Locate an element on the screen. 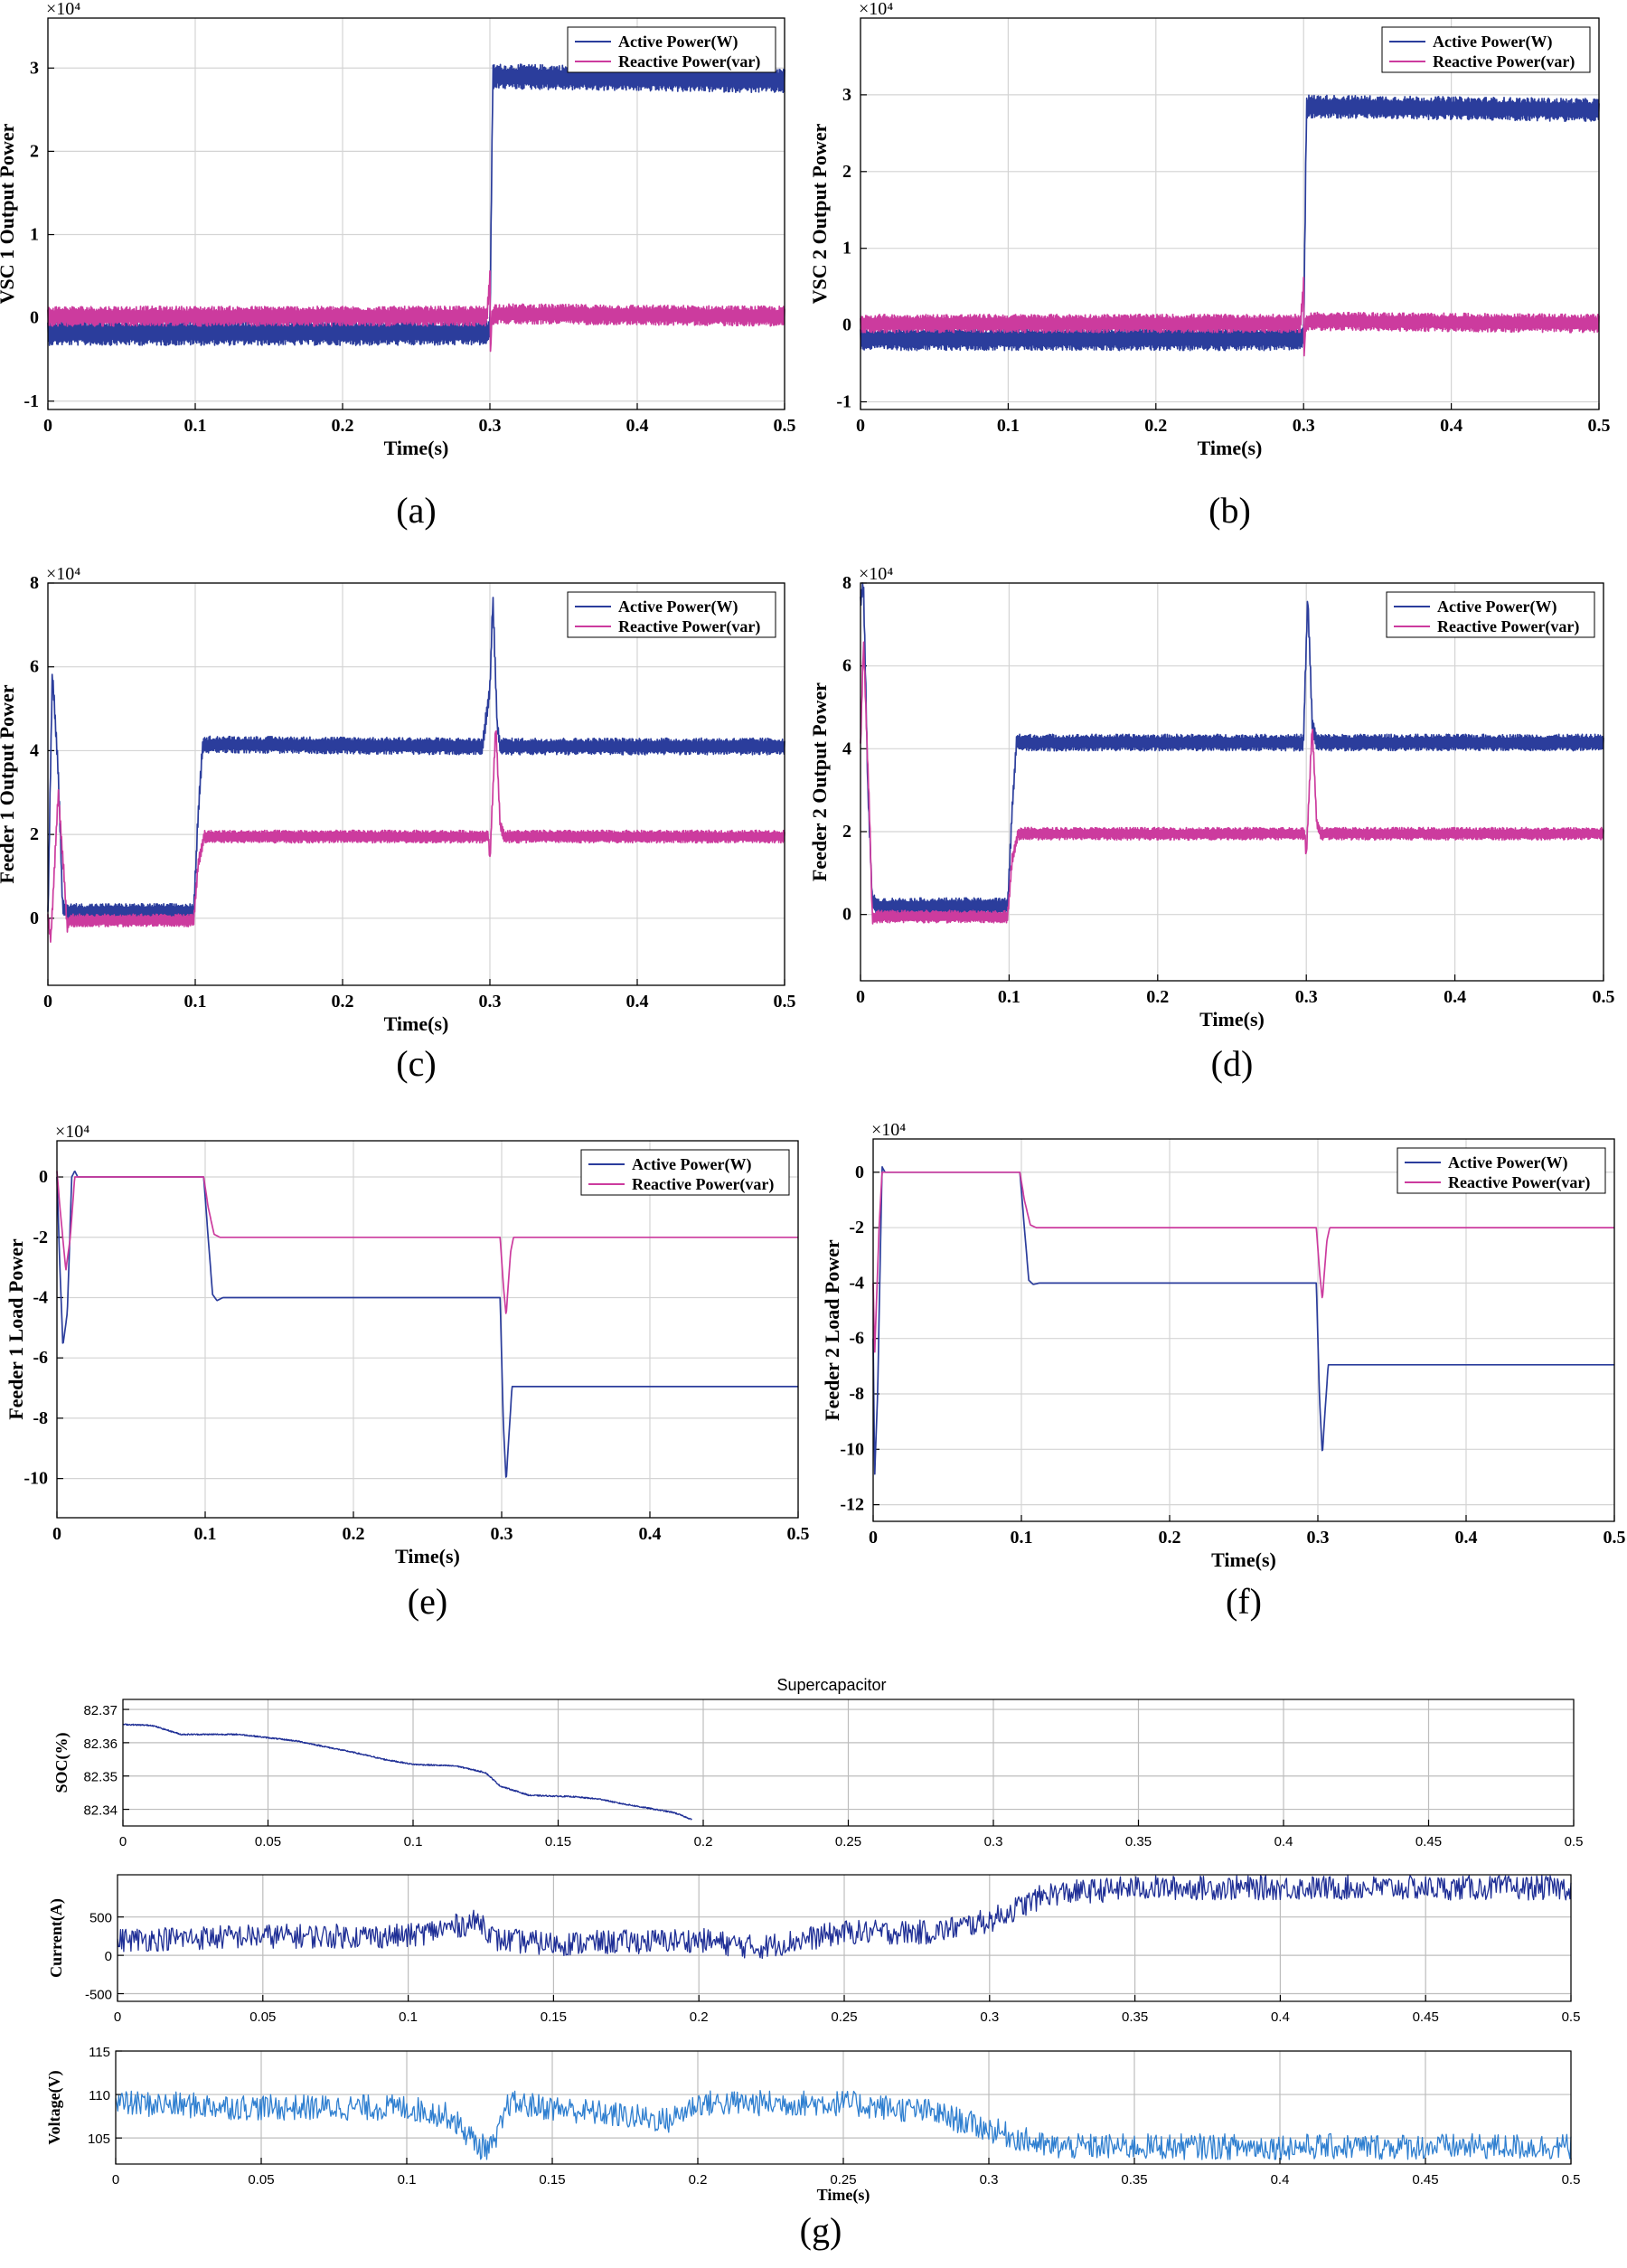 The height and width of the screenshot is (2268, 1627). active-power-line is located at coordinates (1232, 749).